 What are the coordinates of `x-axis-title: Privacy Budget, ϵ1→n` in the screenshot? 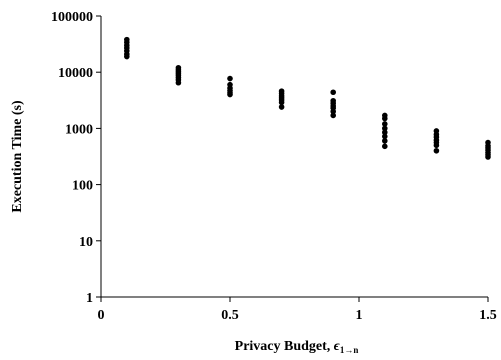 It's located at (297, 347).